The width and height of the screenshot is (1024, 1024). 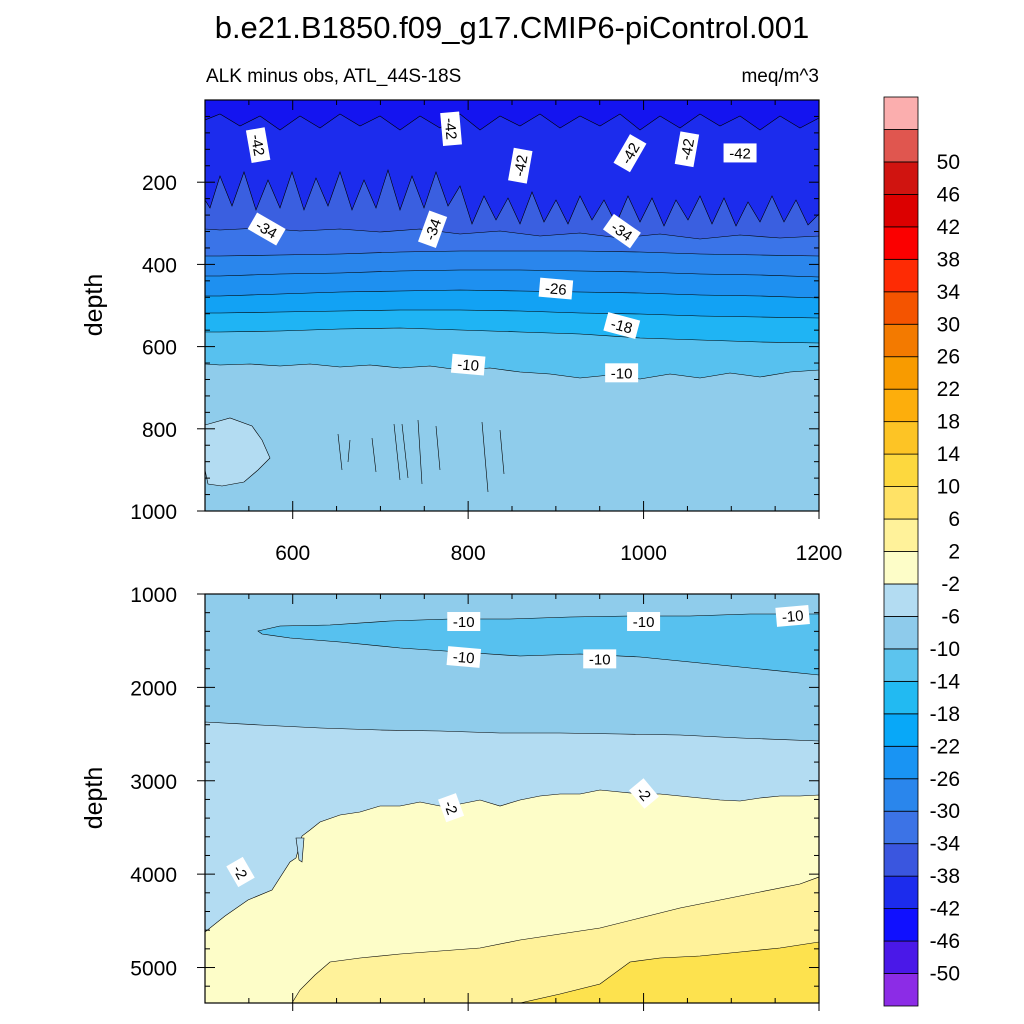 What do you see at coordinates (538, 644) in the screenshot?
I see `lower-band-minus14` at bounding box center [538, 644].